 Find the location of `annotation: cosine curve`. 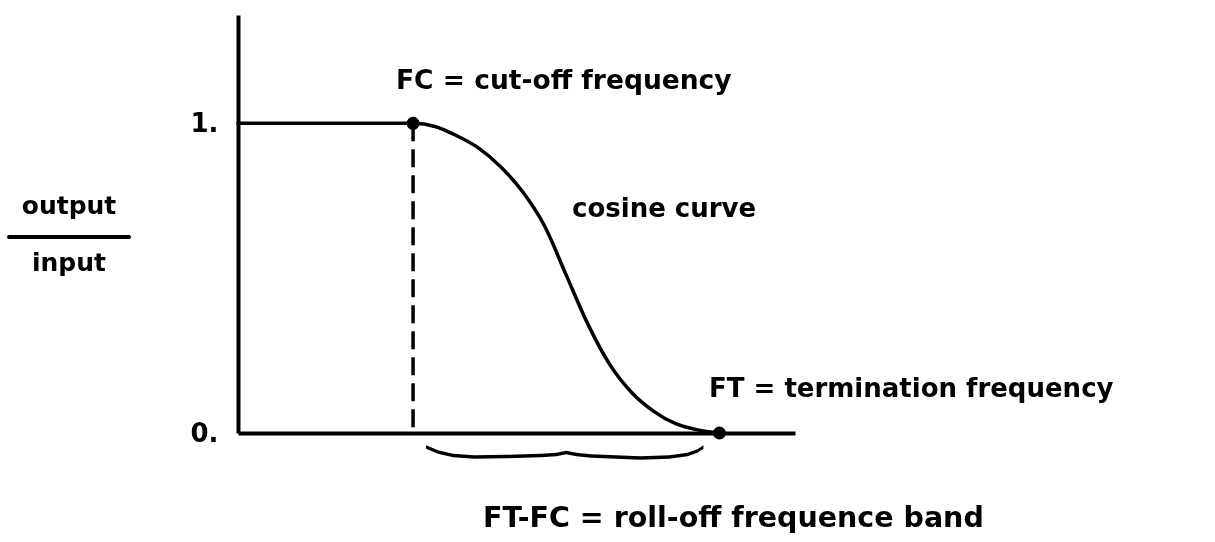

annotation: cosine curve is located at coordinates (664, 208).